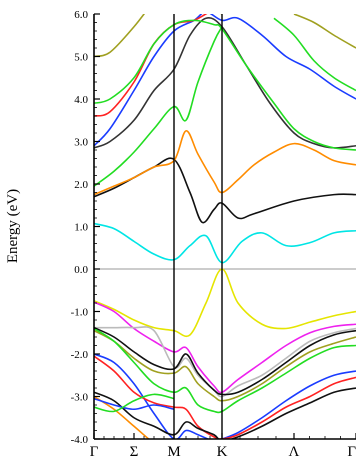  I want to click on x-tick-label: Λ, so click(294, 452).